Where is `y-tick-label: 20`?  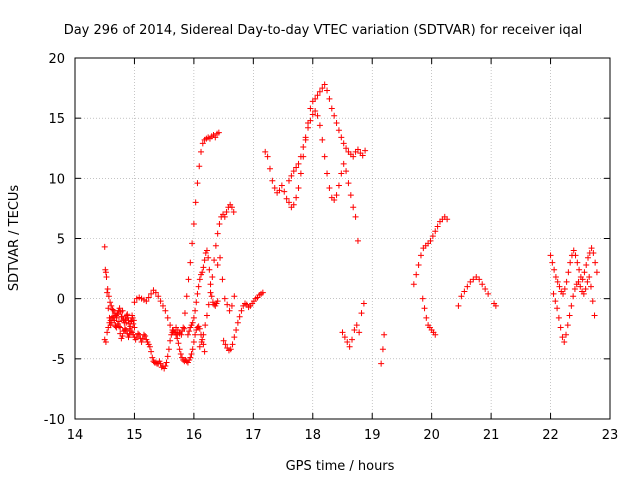
y-tick-label: 20 is located at coordinates (56, 59).